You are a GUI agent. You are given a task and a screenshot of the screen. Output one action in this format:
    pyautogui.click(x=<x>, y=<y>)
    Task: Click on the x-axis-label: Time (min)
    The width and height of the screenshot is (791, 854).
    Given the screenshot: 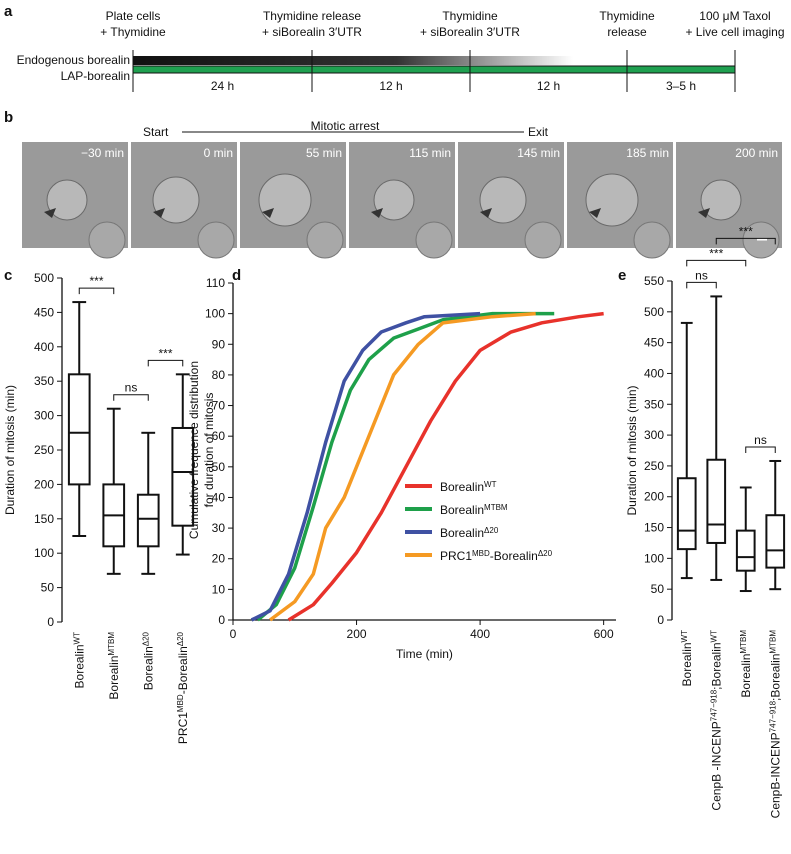 What is the action you would take?
    pyautogui.click(x=424, y=654)
    